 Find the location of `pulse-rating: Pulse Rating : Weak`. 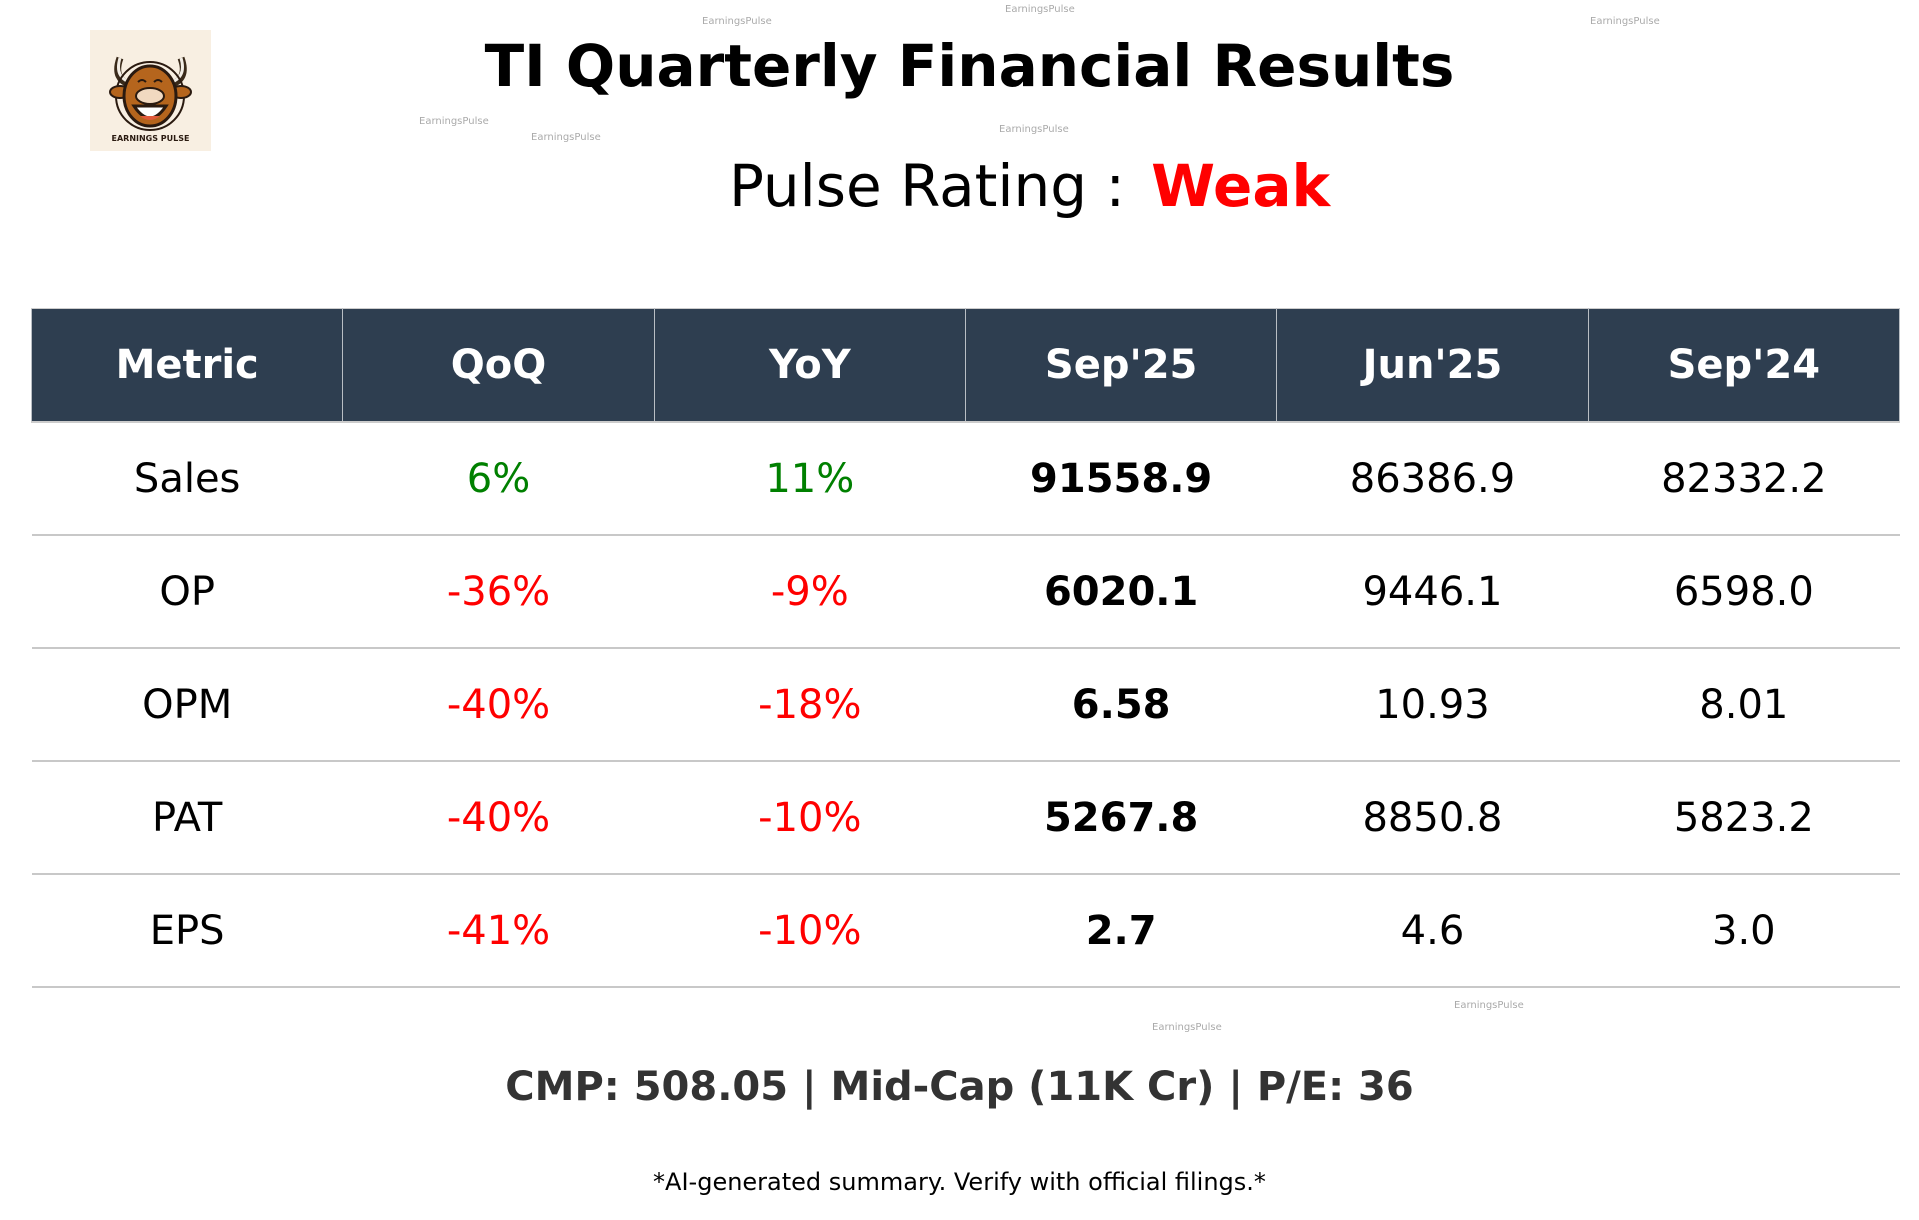

pulse-rating: Pulse Rating : Weak is located at coordinates (959, 186).